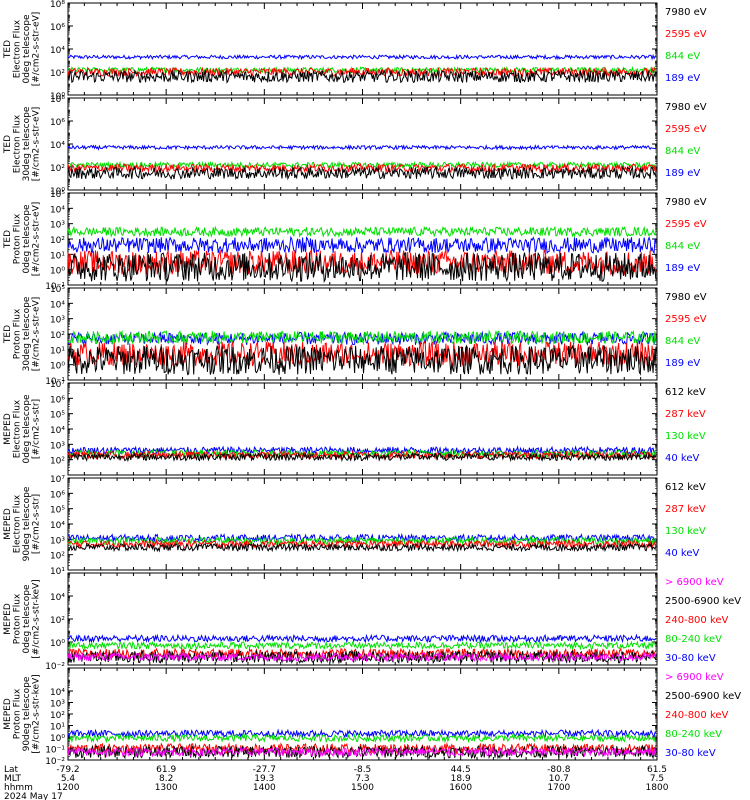  What do you see at coordinates (166, 779) in the screenshot?
I see `mlt-tick-label: 8.2` at bounding box center [166, 779].